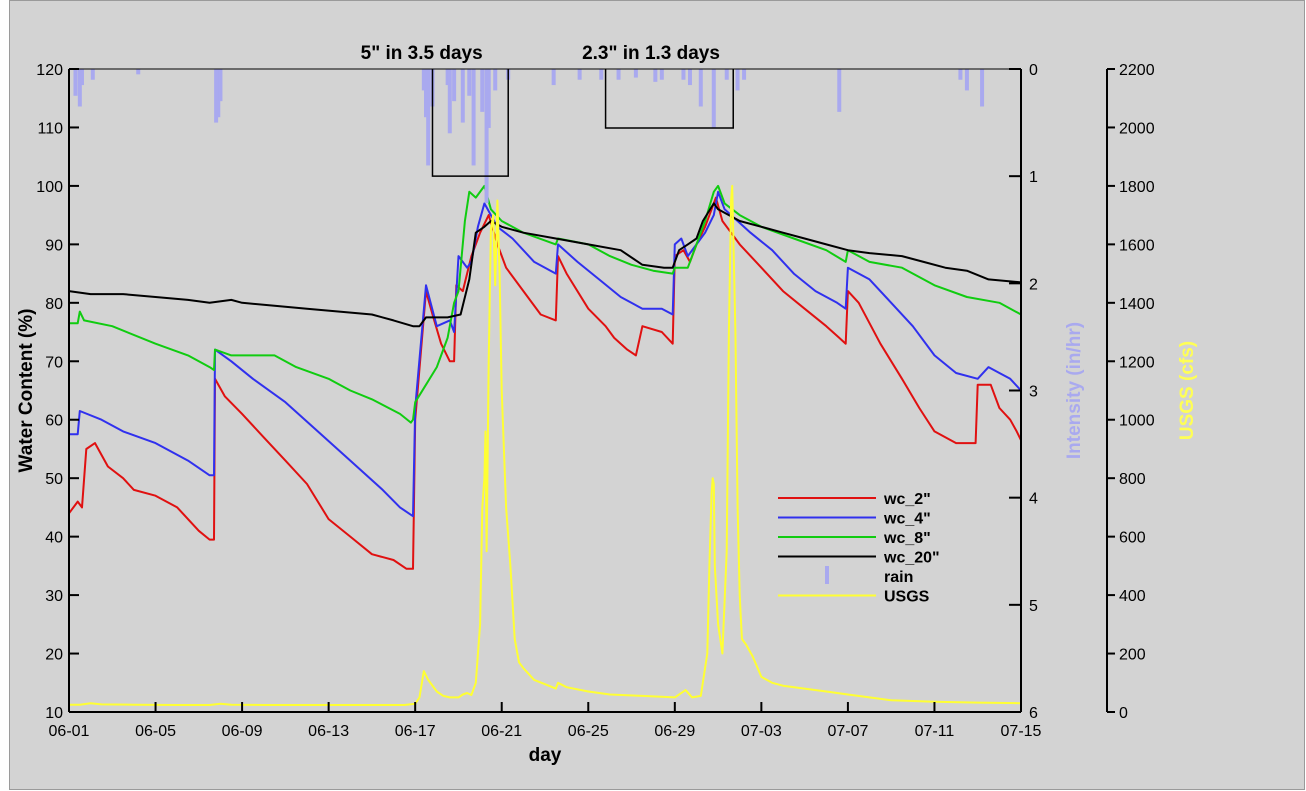  I want to click on legend-label: USGS, so click(907, 597).